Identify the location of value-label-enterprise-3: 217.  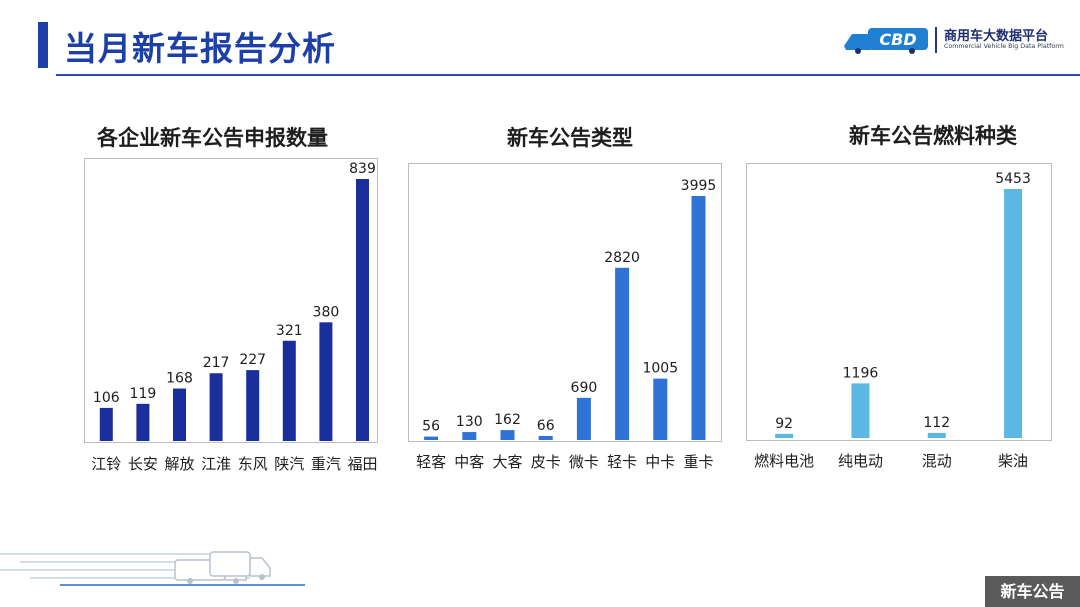
(216, 363).